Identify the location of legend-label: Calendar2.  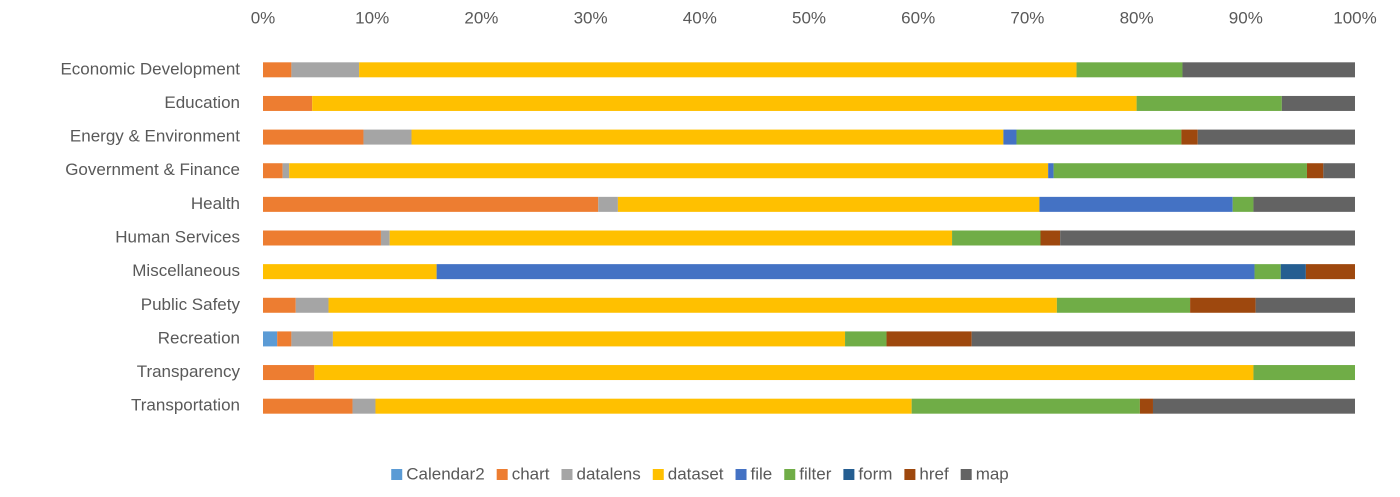
(445, 473).